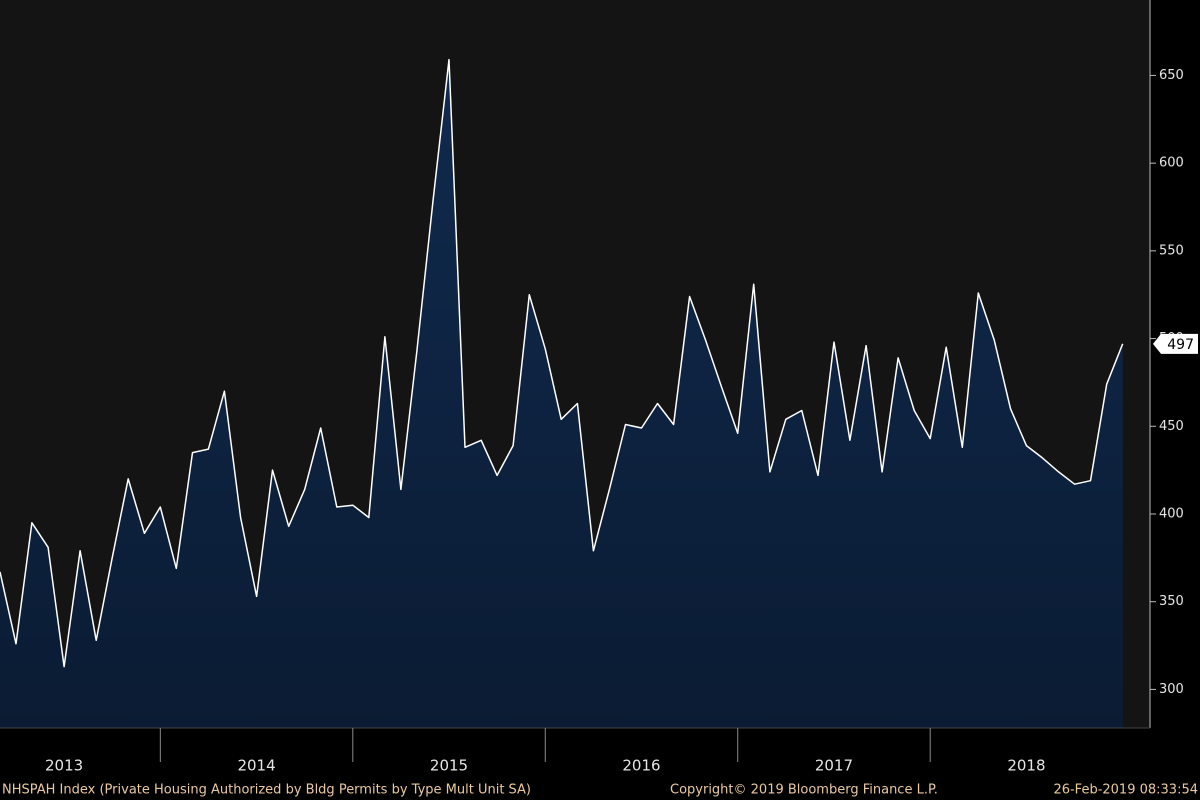 This screenshot has height=800, width=1200. Describe the element at coordinates (1171, 250) in the screenshot. I see `y-tick-label: 550` at that location.